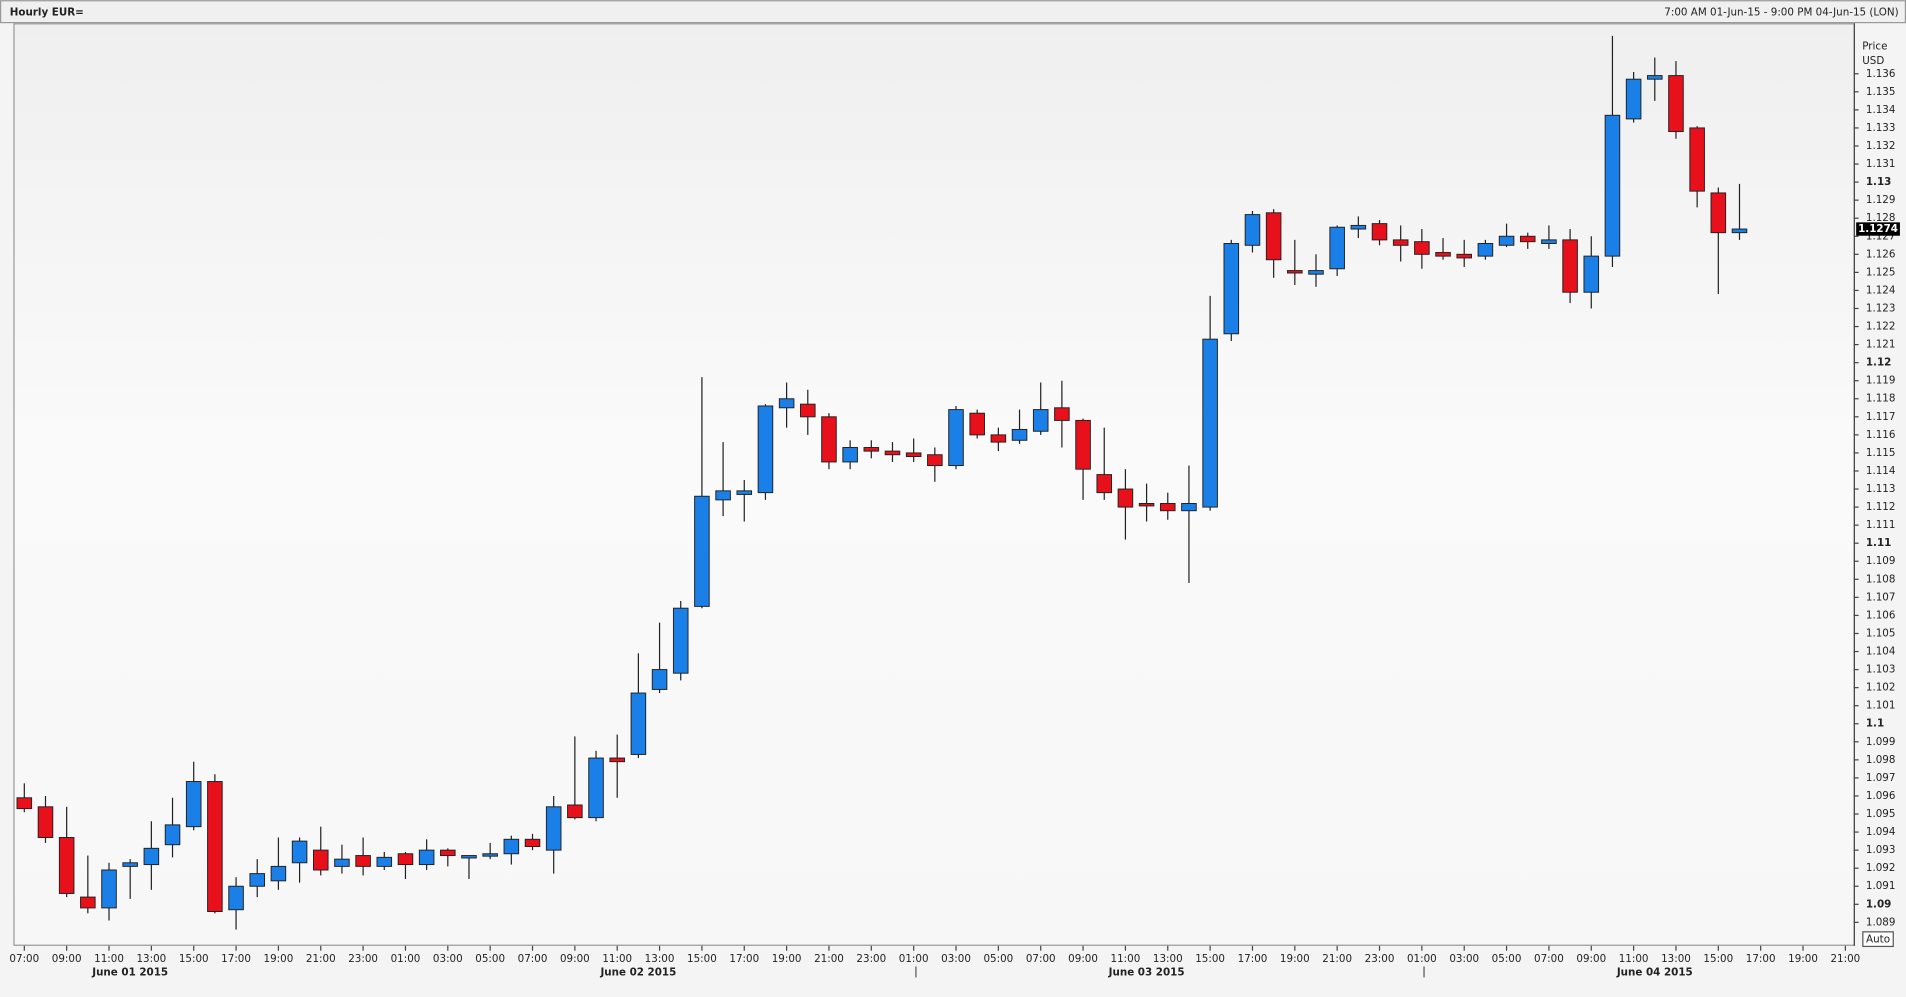  Describe the element at coordinates (1881, 164) in the screenshot. I see `y-tick-label: 1.131` at that location.